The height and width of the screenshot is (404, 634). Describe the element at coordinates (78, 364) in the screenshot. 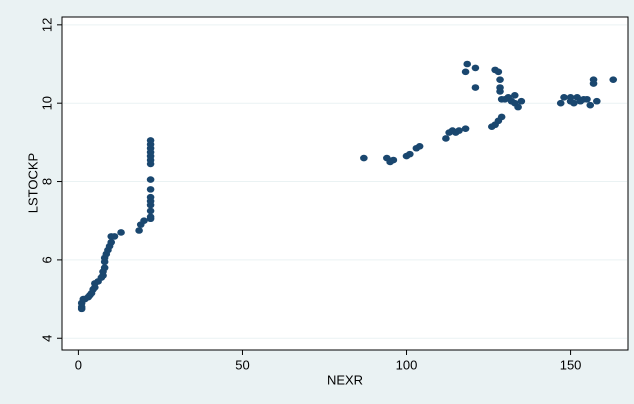

I see `x-tick-label: 0` at that location.